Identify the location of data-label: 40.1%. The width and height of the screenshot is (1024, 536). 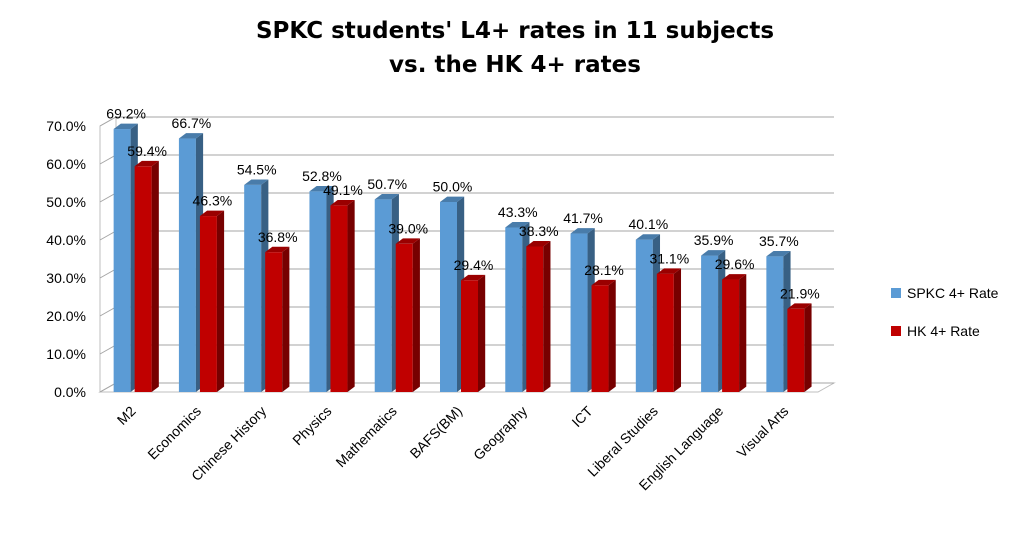
(648, 224).